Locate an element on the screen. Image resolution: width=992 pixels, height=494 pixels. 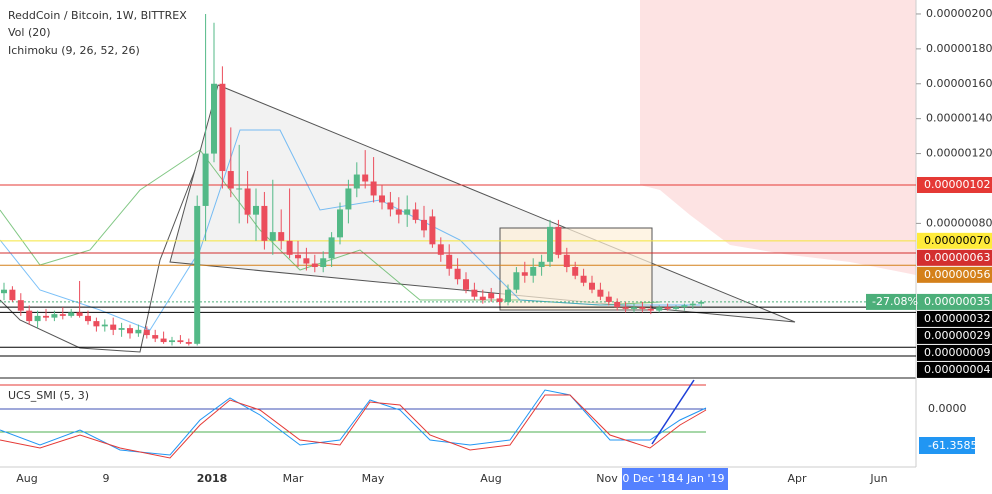
price-tag-label: 0.00000063 is located at coordinates (957, 257).